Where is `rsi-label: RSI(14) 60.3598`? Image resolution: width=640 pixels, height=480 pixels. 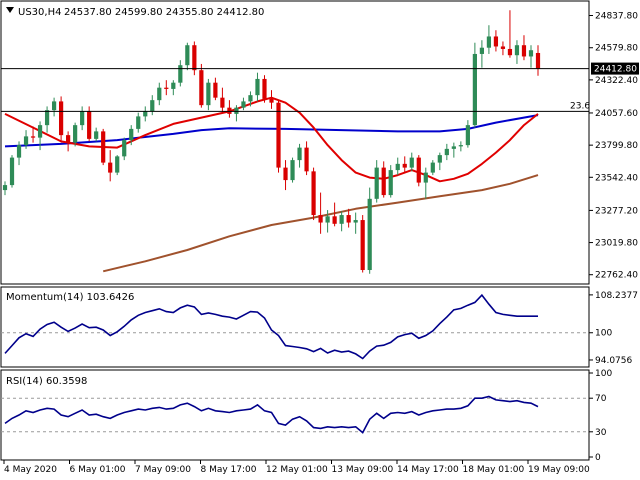
rsi-label: RSI(14) 60.3598 is located at coordinates (46, 381).